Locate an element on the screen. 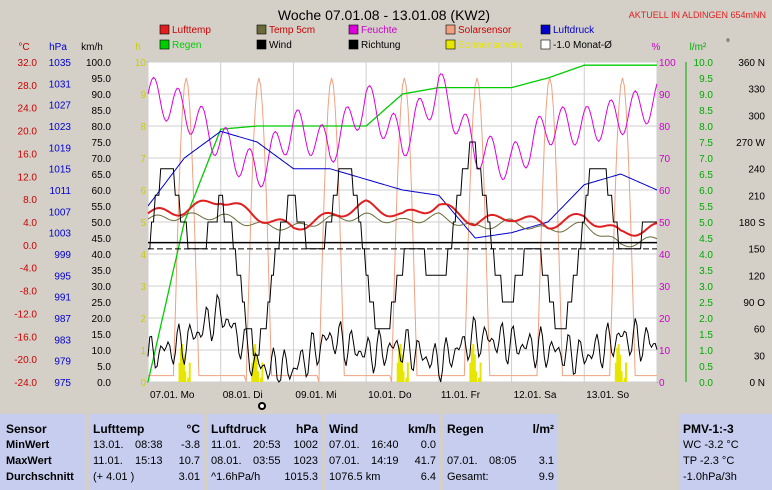 This screenshot has width=772, height=490. rain-tick-label: 10.0 is located at coordinates (704, 63).